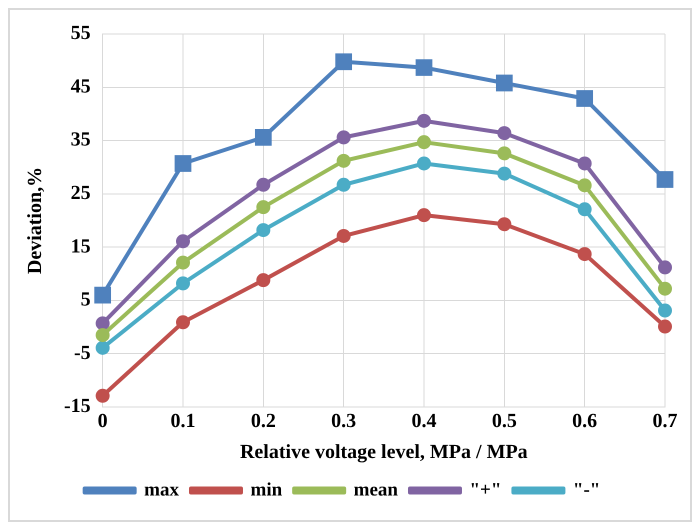  Describe the element at coordinates (82, 353) in the screenshot. I see `y-tick-label: -5` at that location.